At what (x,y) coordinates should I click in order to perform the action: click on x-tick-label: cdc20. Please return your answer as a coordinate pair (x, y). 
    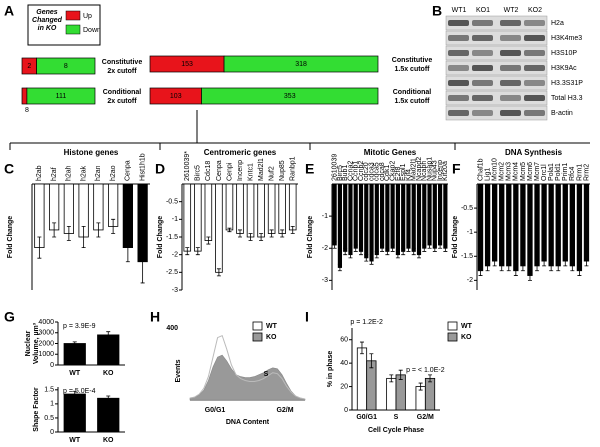
    Looking at the image, I should click on (366, 171).